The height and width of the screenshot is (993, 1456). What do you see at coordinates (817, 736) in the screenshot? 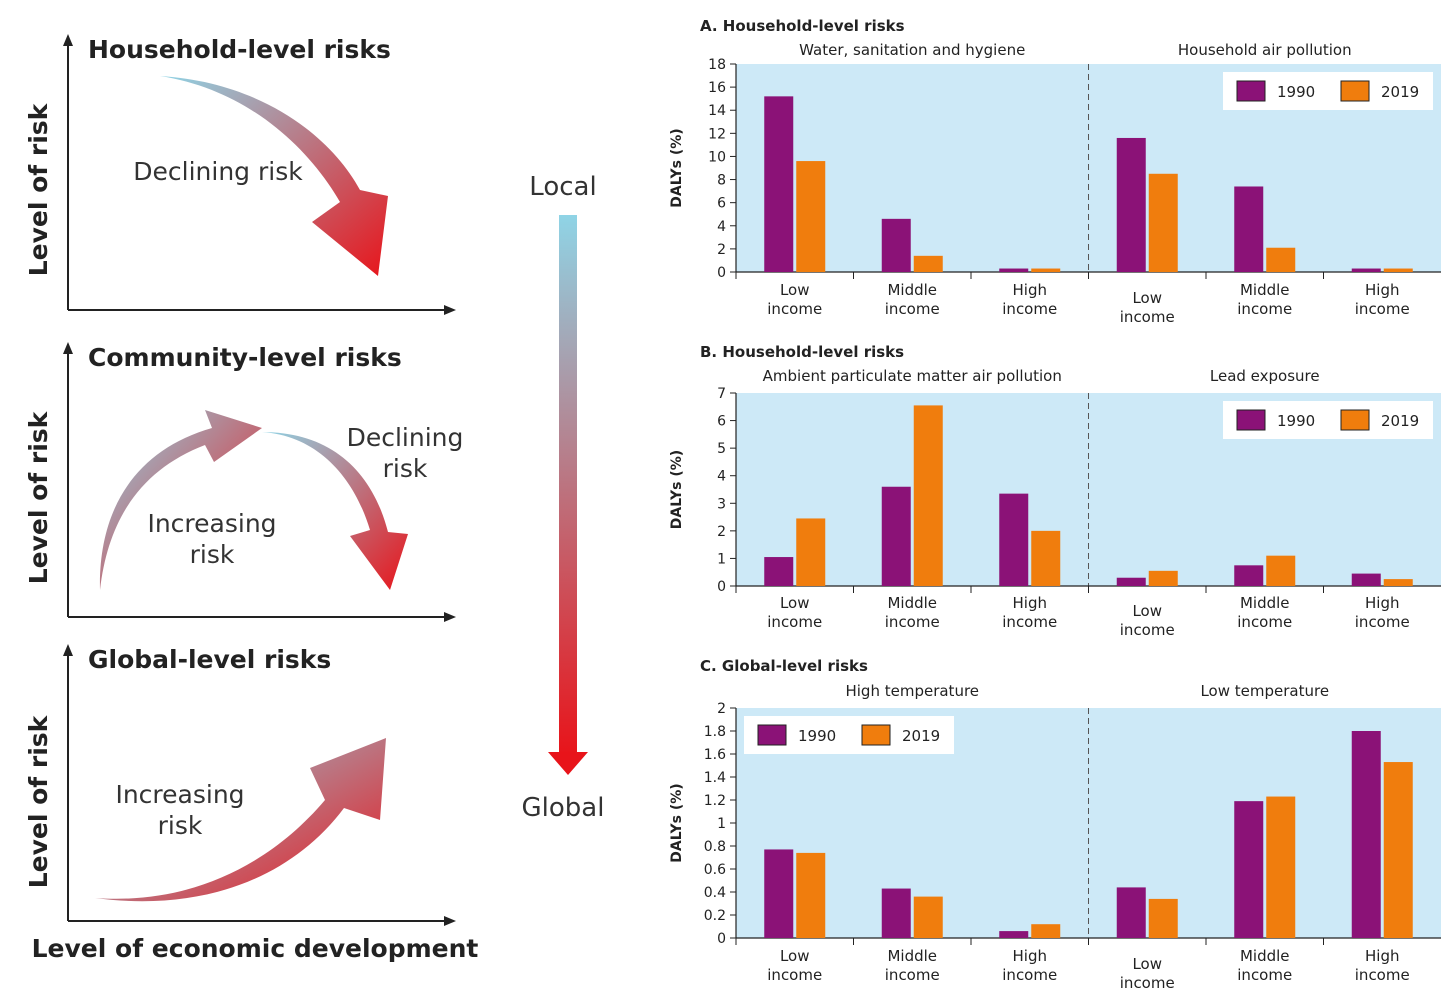
I see `chart3-legend-label-1990: 1990` at bounding box center [817, 736].